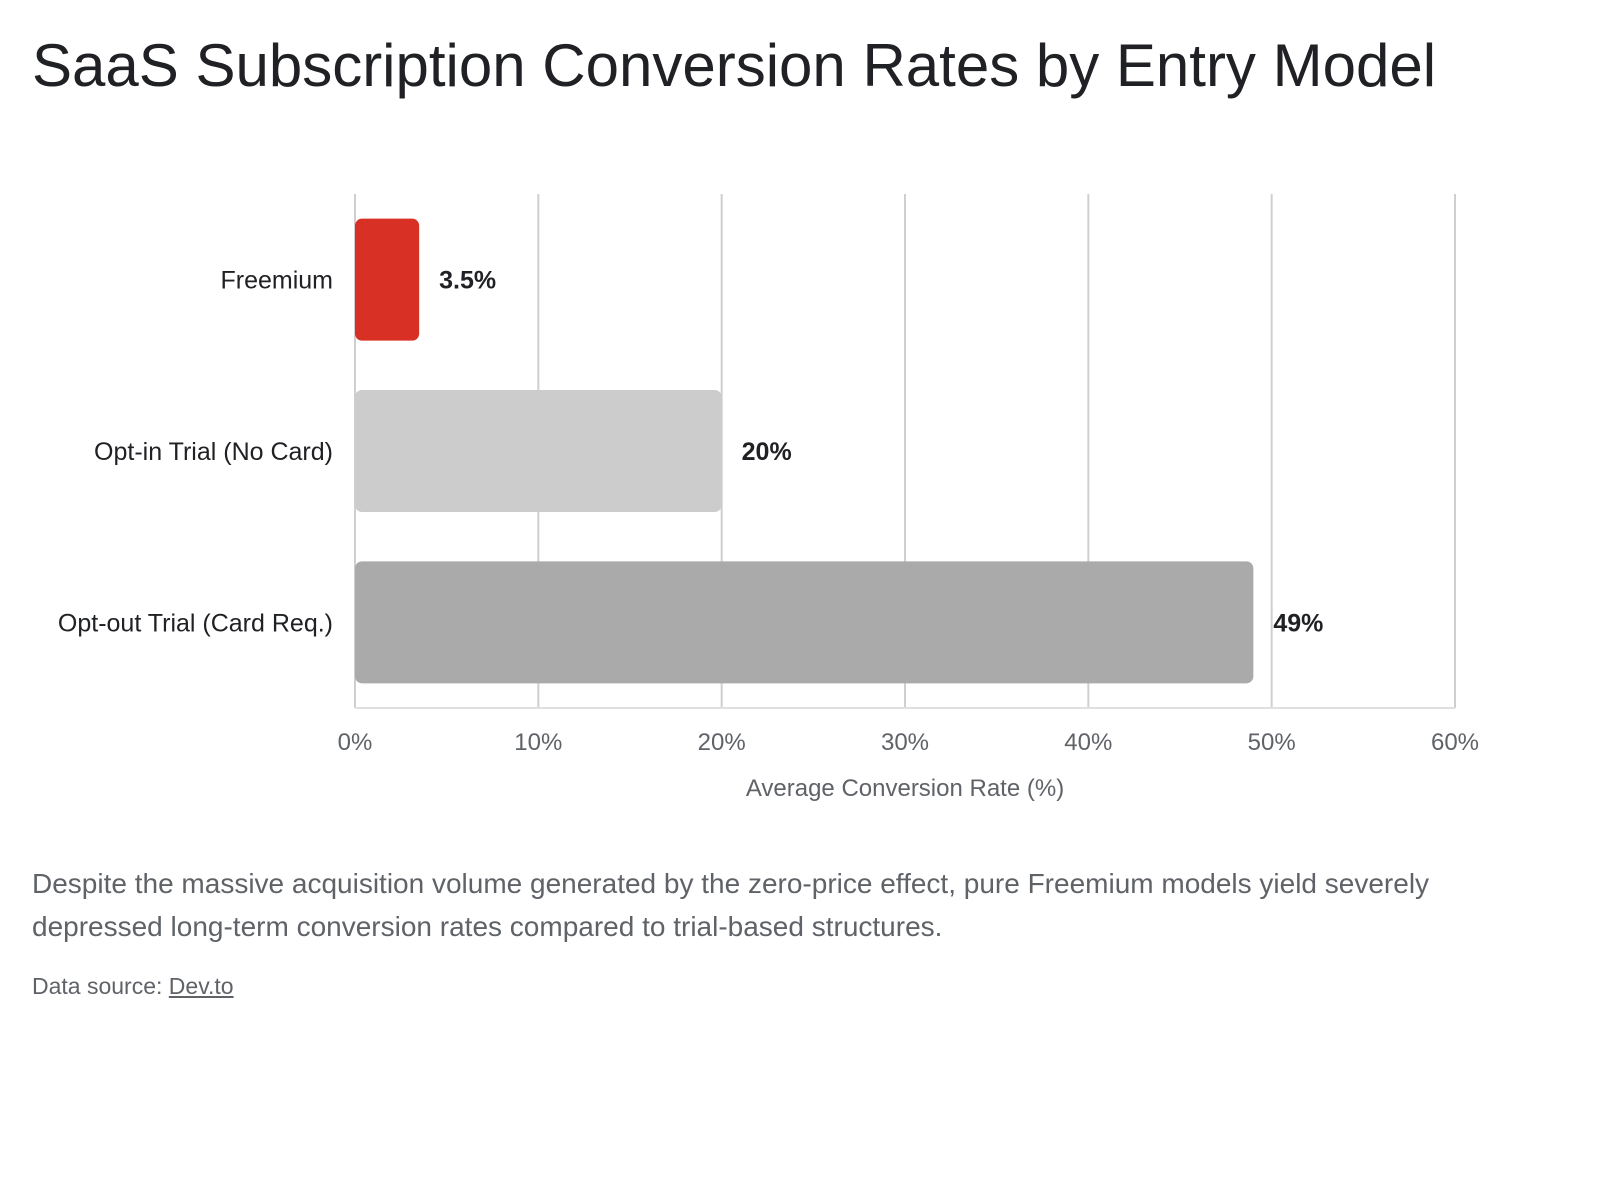 The width and height of the screenshot is (1600, 1200). I want to click on category-label: Opt-out Trial (Card Req.), so click(195, 623).